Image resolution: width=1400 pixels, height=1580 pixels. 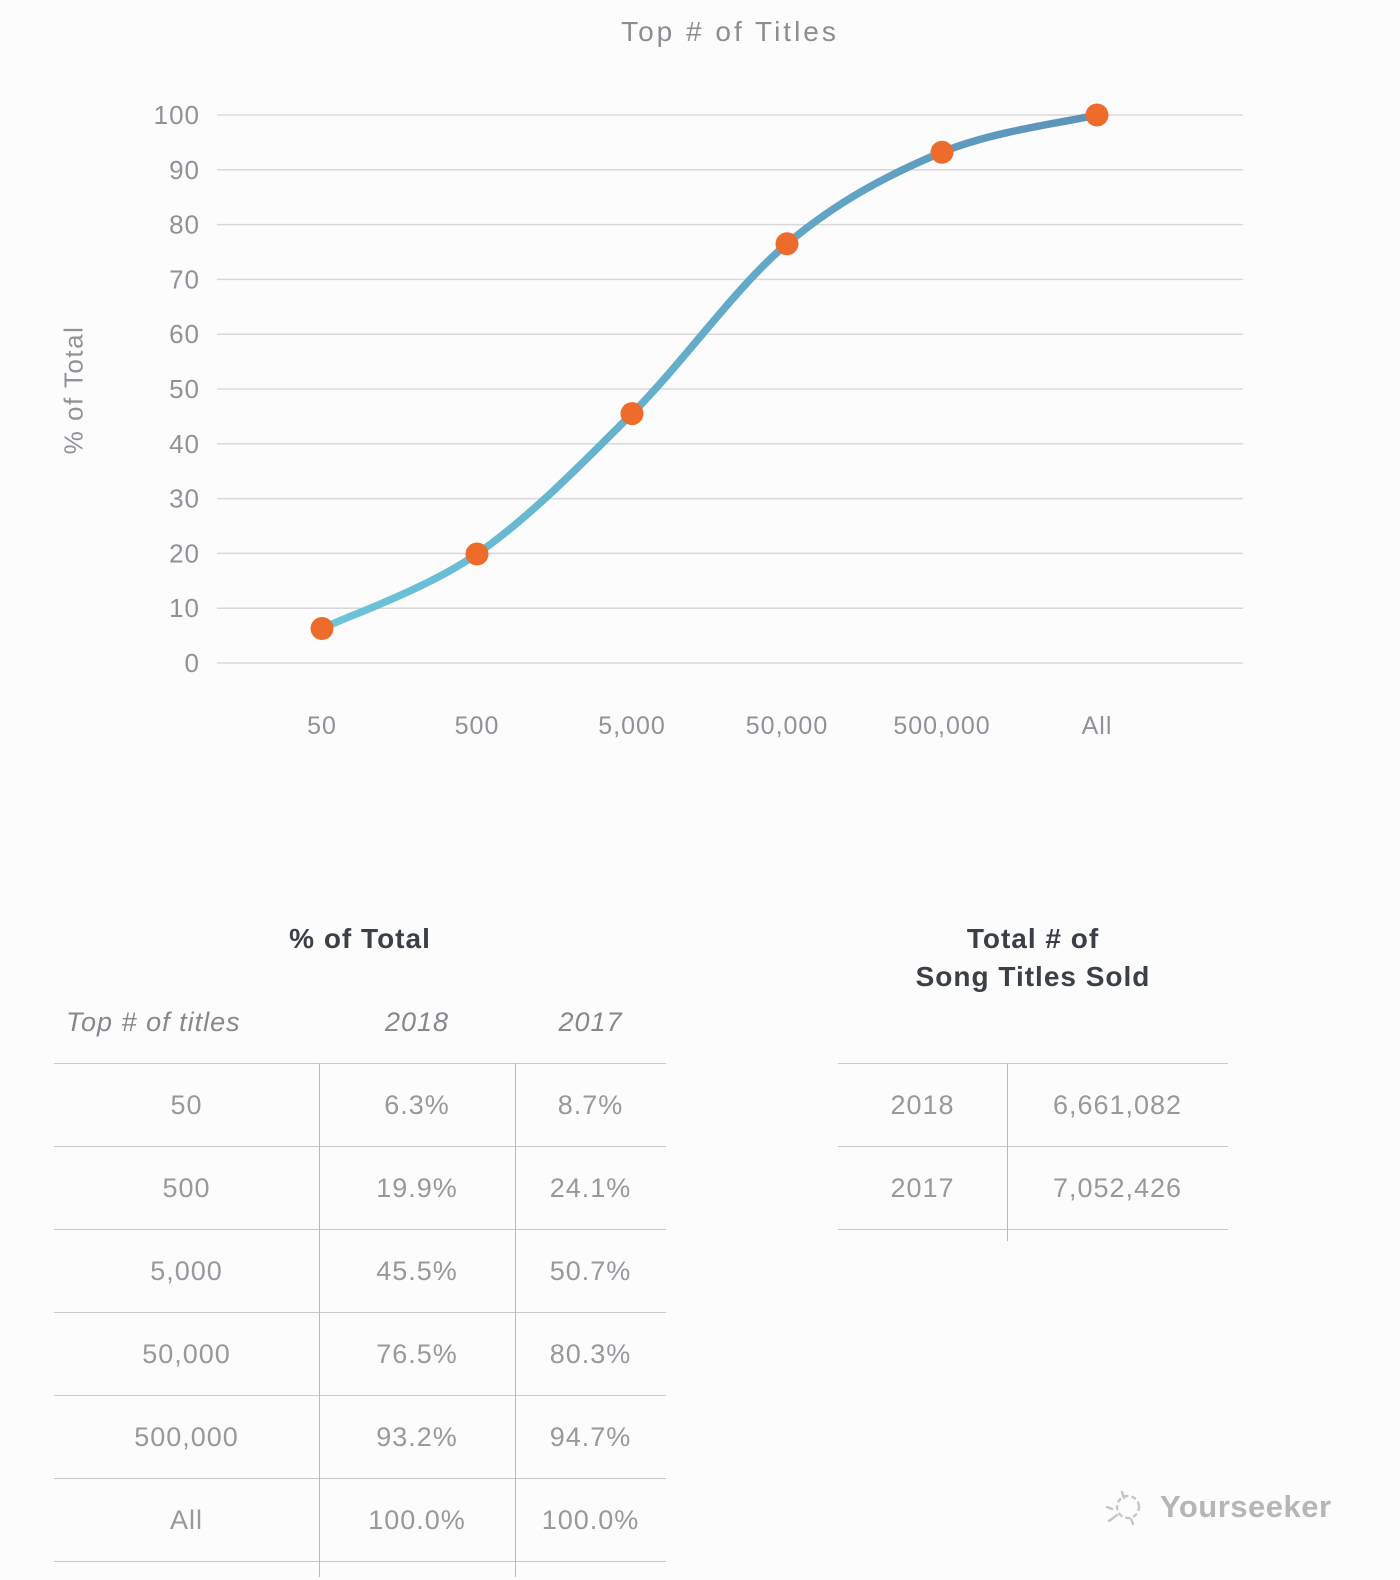 I want to click on right-table-title-line2: Song Titles Sold, so click(x=1033, y=976).